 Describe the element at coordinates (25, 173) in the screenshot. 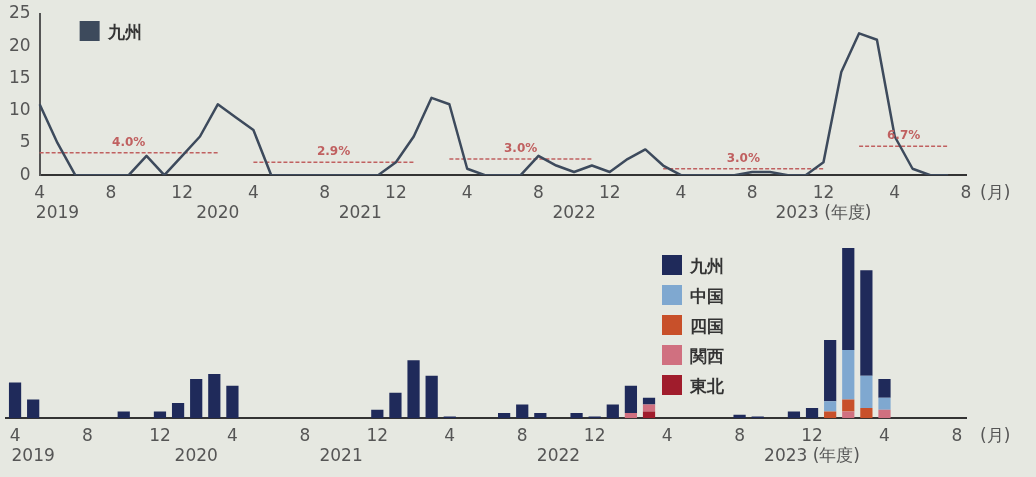

I see `y-tick-label: 0` at that location.